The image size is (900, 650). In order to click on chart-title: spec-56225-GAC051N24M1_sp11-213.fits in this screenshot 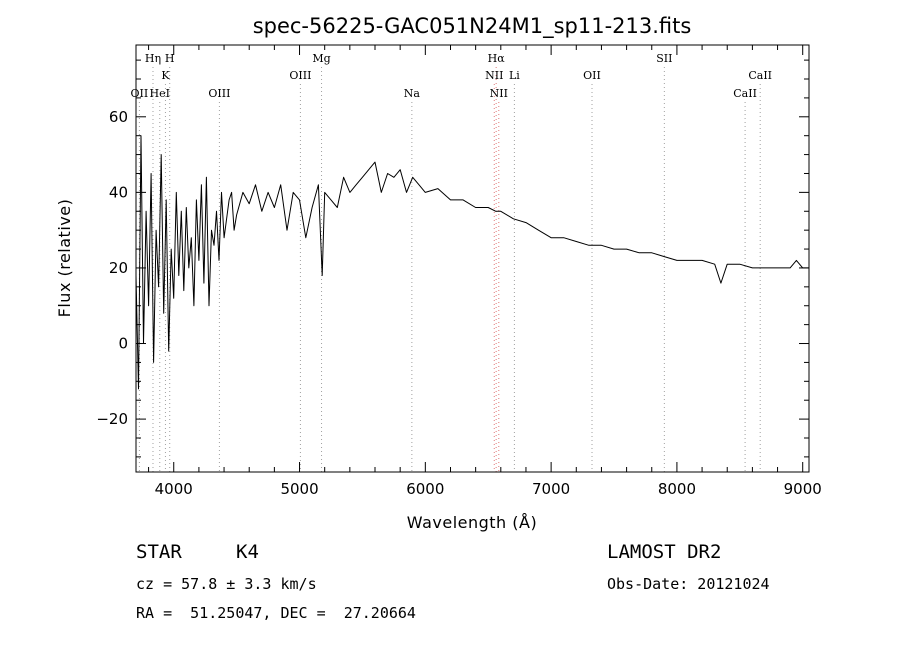, I will do `click(472, 26)`.